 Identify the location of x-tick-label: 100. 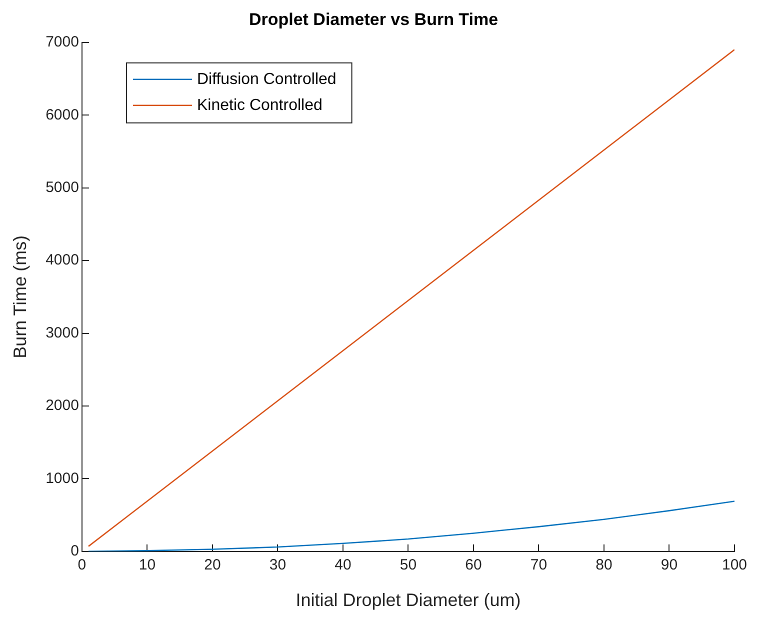
(734, 565).